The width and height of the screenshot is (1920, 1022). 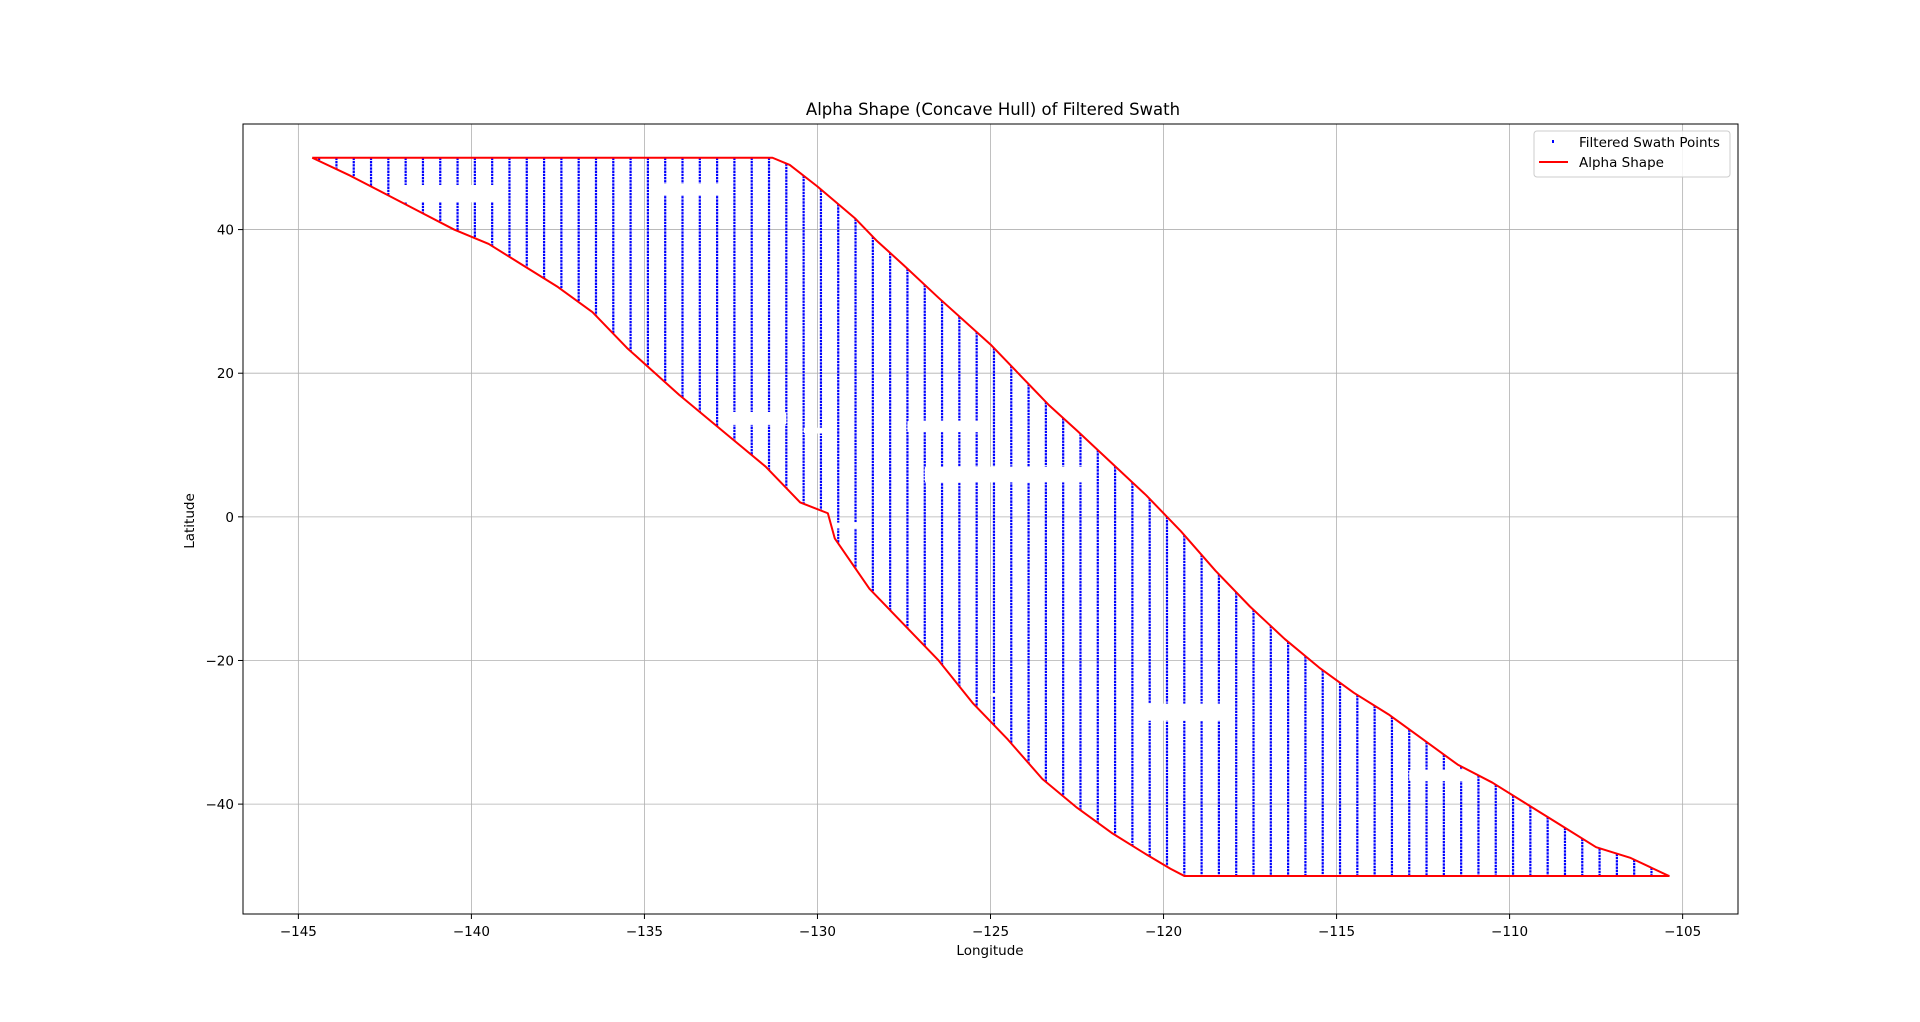 What do you see at coordinates (1649, 143) in the screenshot?
I see `legend-label-points: Filtered Swath Points` at bounding box center [1649, 143].